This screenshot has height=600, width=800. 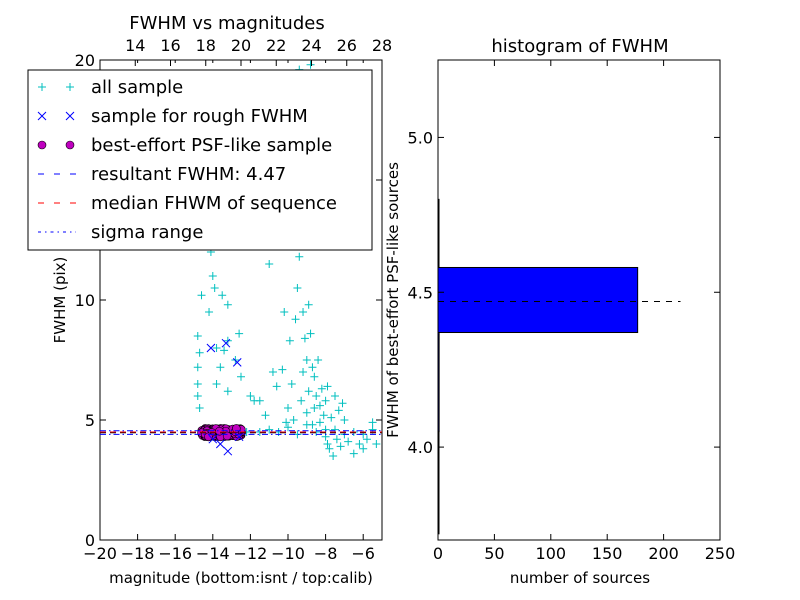 I want to click on y-tick-label: 20, so click(x=85, y=60).